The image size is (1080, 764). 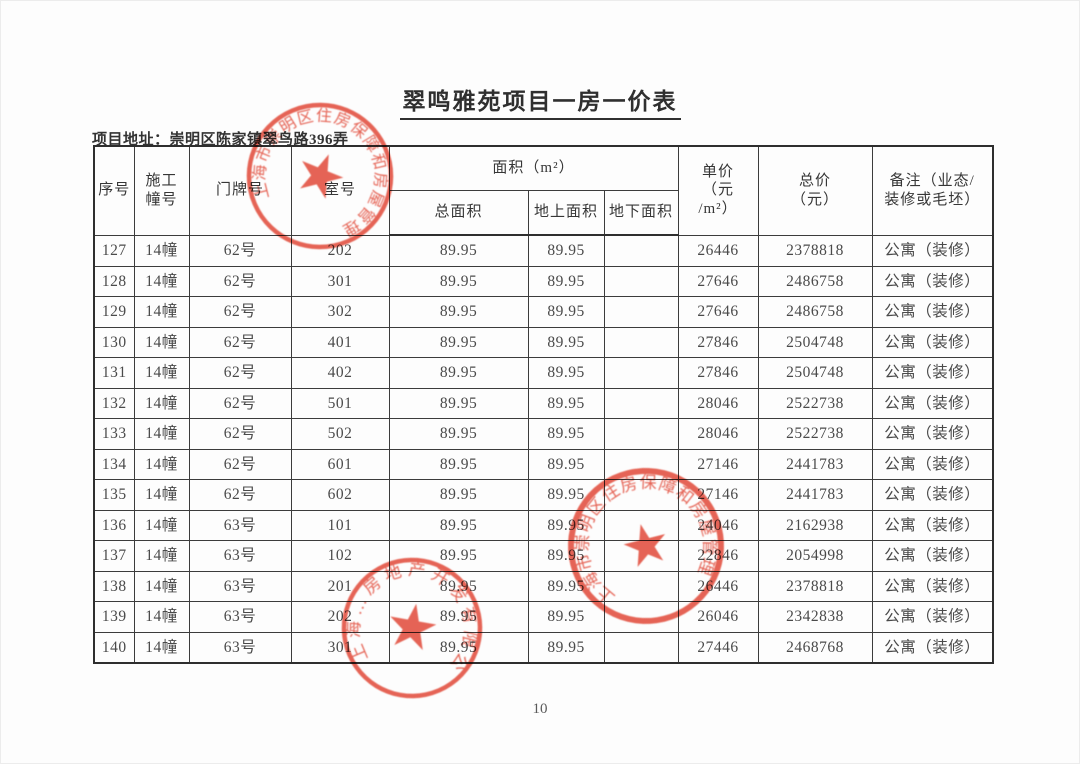 I want to click on cell-total_price: 2054998, so click(x=815, y=556).